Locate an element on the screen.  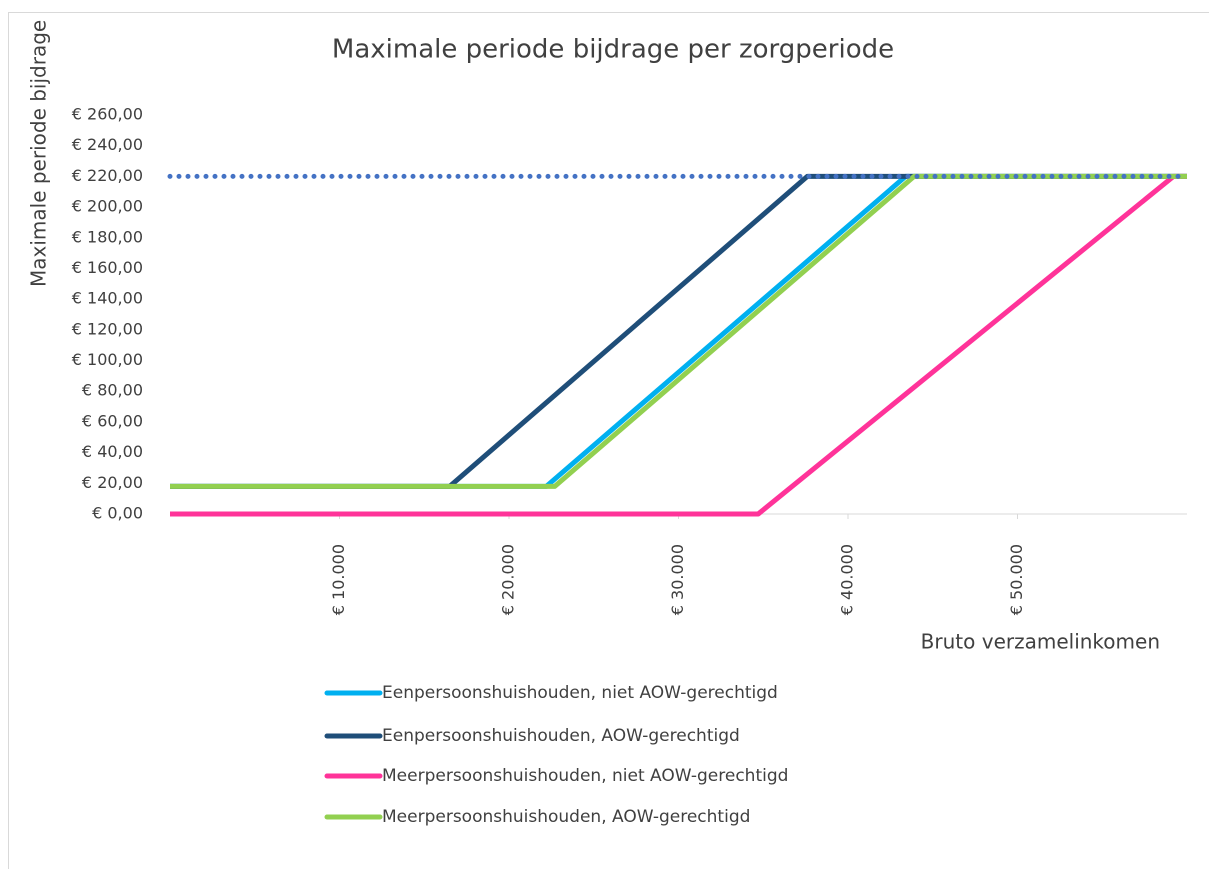
legend-label: Eenpersoonshuishouden, AOW-gerechtigd is located at coordinates (561, 736).